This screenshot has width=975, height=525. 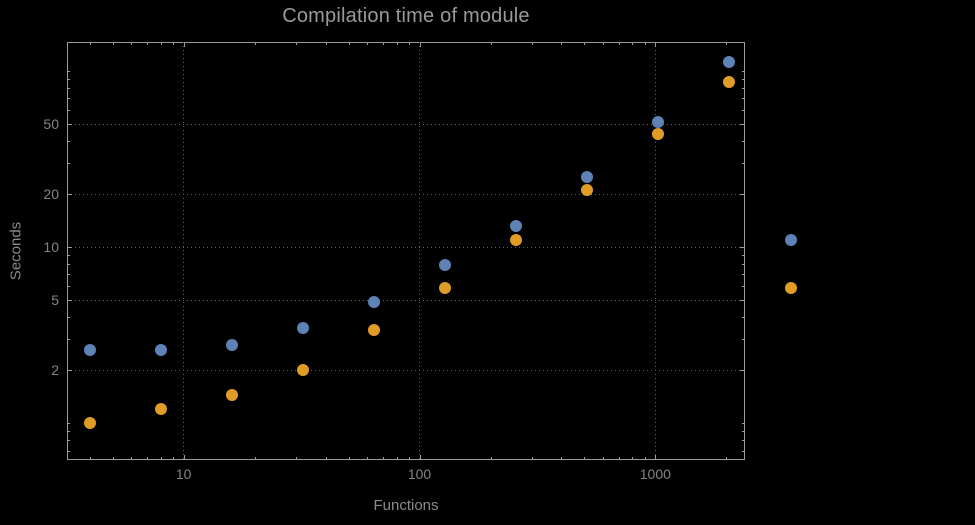 What do you see at coordinates (51, 194) in the screenshot?
I see `y-tick-label: 20` at bounding box center [51, 194].